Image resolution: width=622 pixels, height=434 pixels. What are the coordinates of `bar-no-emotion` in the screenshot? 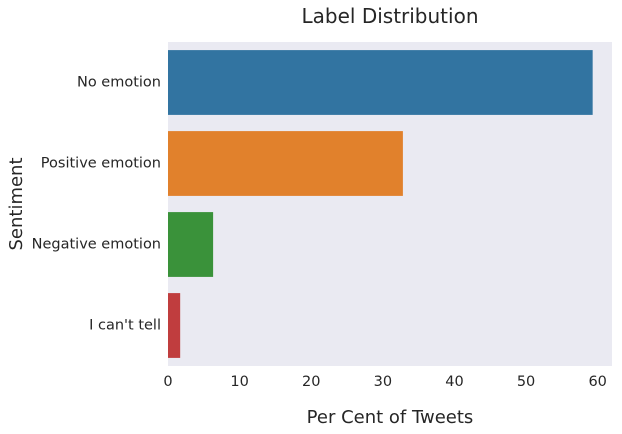 It's located at (380, 82).